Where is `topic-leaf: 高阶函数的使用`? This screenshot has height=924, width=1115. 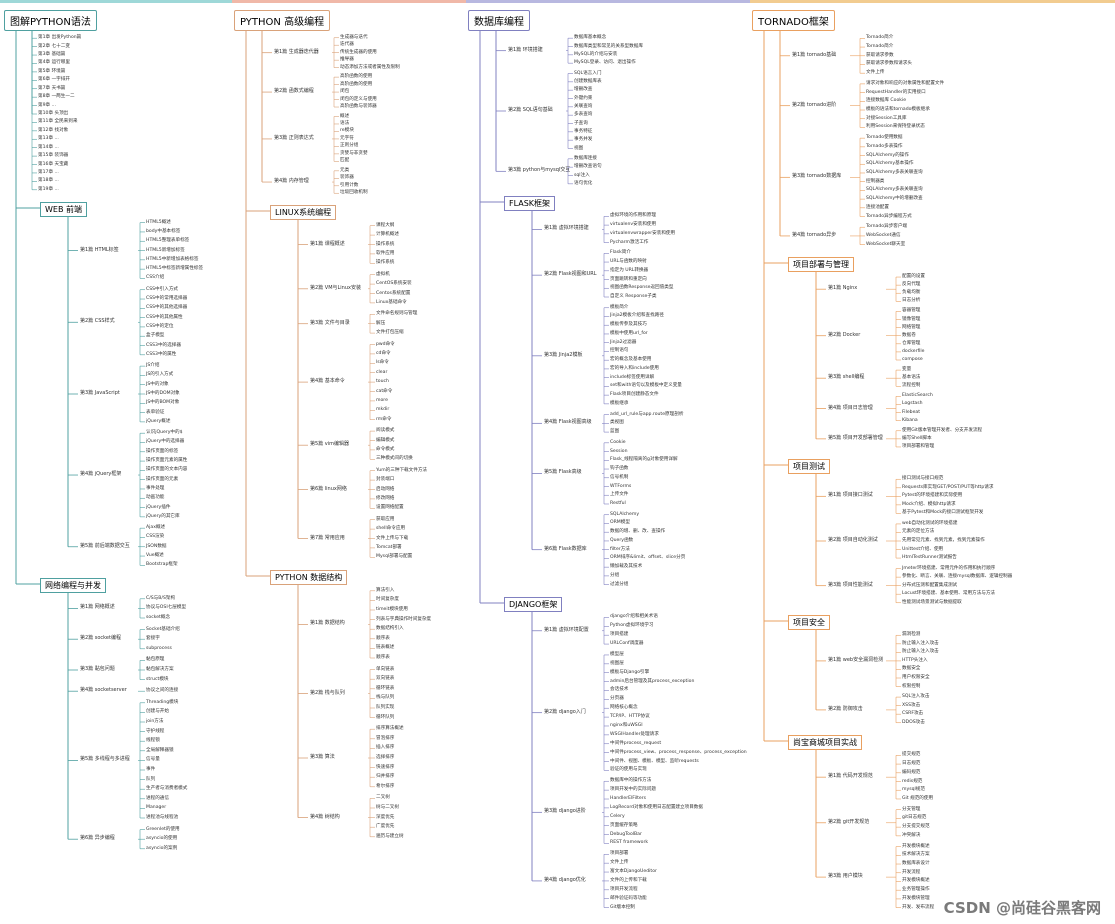 topic-leaf: 高阶函数的使用 is located at coordinates (356, 84).